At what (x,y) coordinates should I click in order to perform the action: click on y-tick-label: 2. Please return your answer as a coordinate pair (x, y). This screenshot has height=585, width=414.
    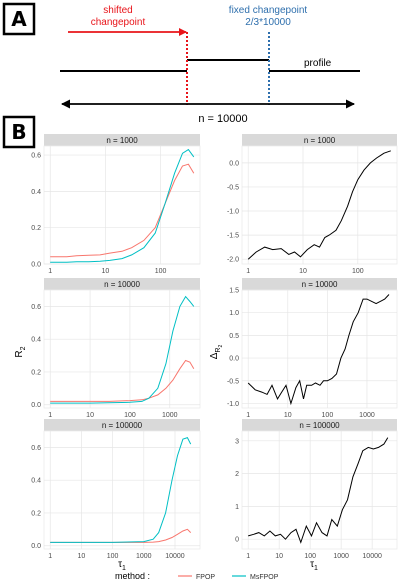
    Looking at the image, I should click on (237, 474).